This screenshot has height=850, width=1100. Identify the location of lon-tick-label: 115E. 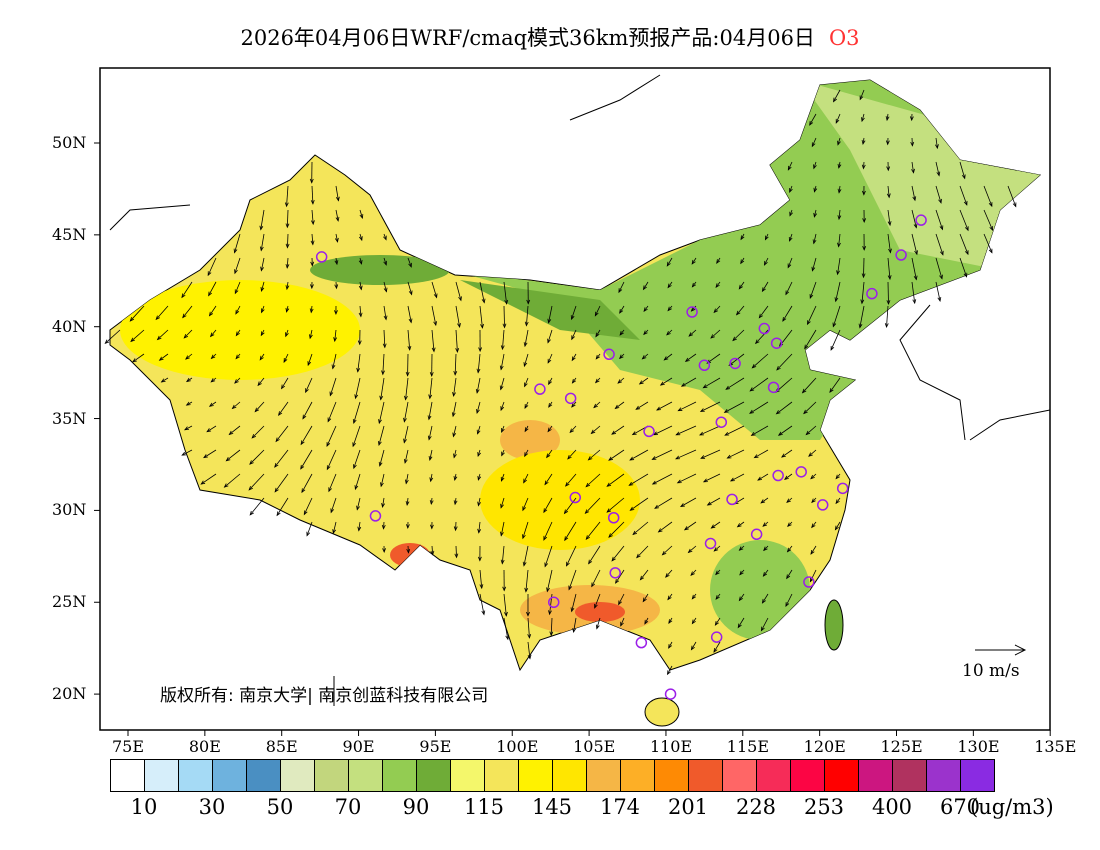
(748, 746).